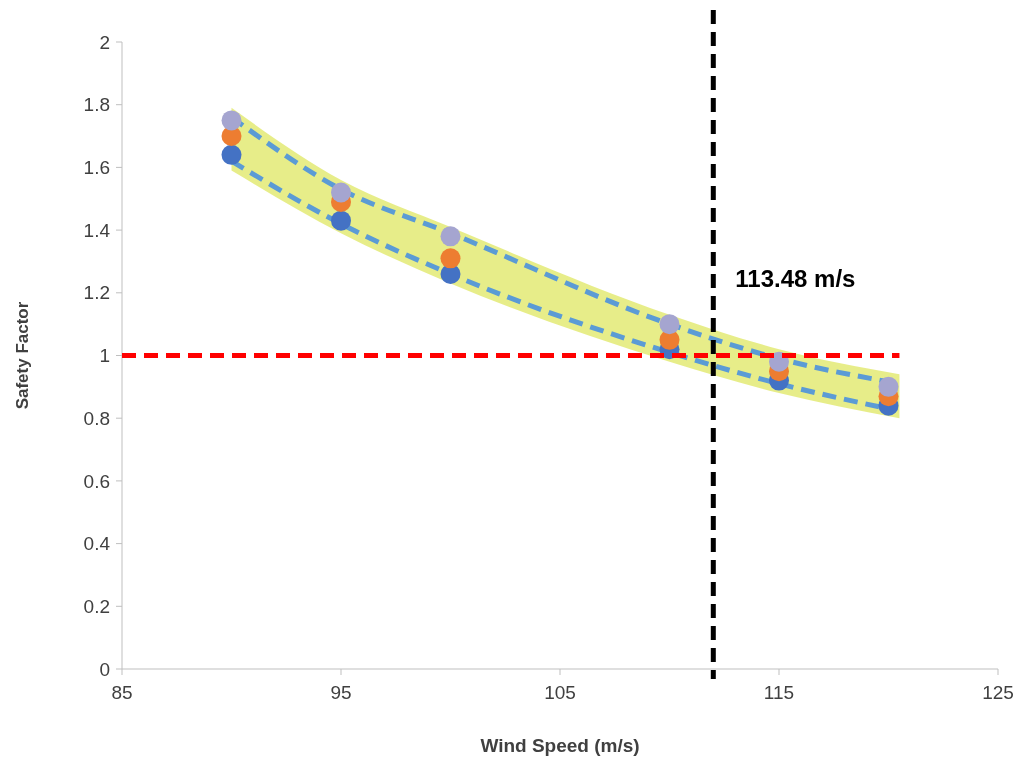 This screenshot has width=1021, height=772. Describe the element at coordinates (998, 692) in the screenshot. I see `x-tick-label: 125` at that location.